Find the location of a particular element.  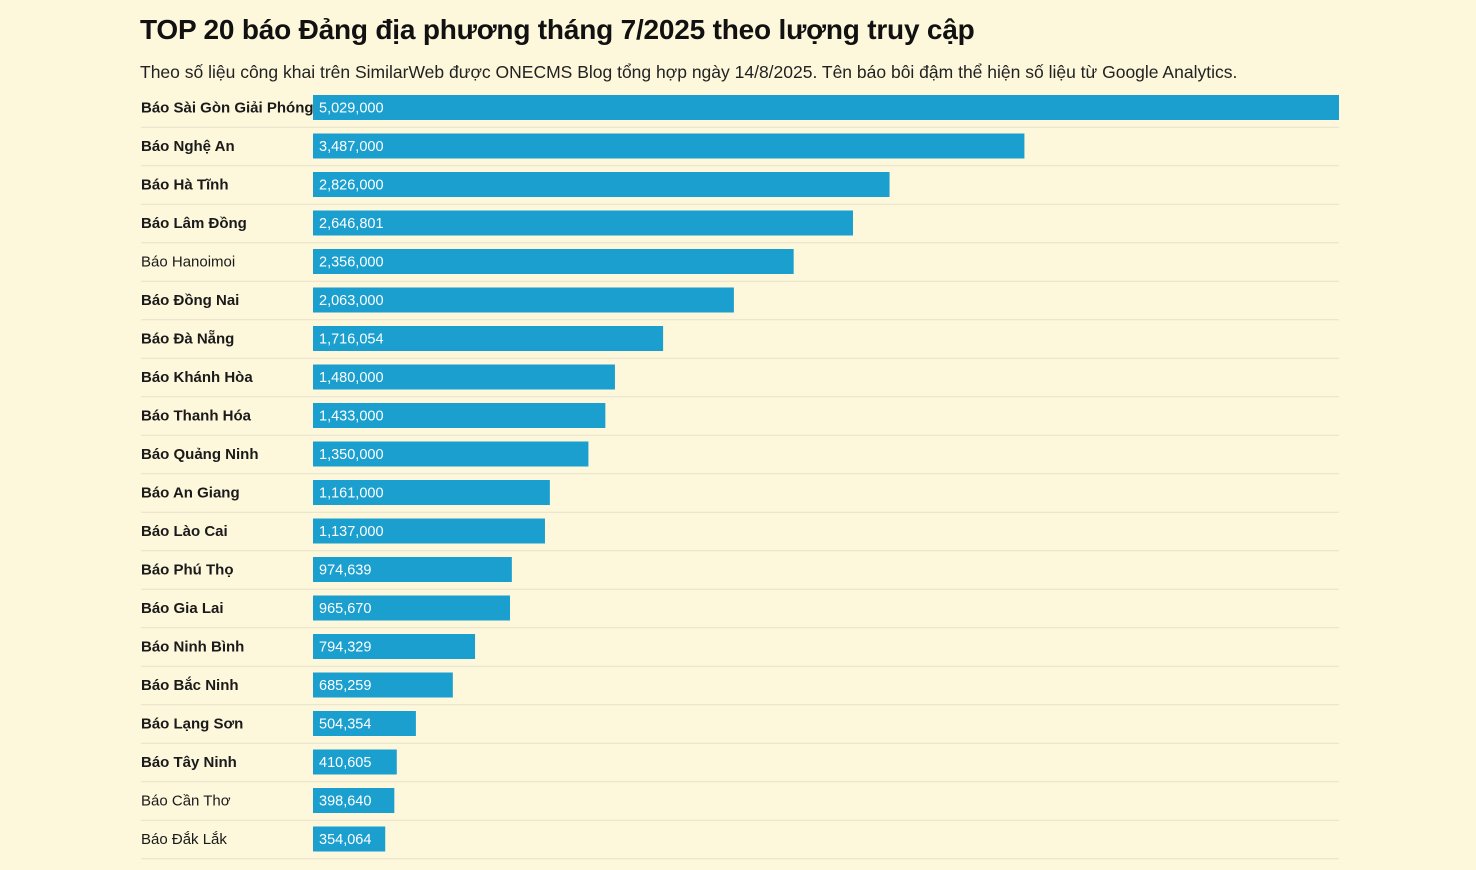

category-label: Báo Thanh Hóa is located at coordinates (196, 416).